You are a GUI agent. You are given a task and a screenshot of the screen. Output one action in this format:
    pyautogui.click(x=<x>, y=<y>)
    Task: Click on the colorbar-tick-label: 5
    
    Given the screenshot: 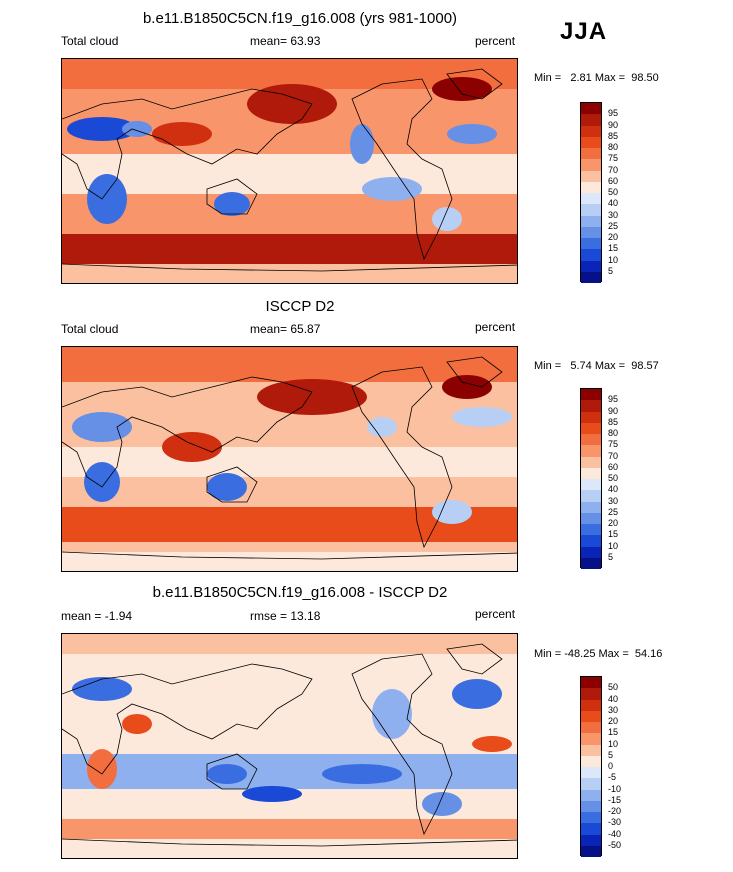 What is the action you would take?
    pyautogui.click(x=611, y=754)
    